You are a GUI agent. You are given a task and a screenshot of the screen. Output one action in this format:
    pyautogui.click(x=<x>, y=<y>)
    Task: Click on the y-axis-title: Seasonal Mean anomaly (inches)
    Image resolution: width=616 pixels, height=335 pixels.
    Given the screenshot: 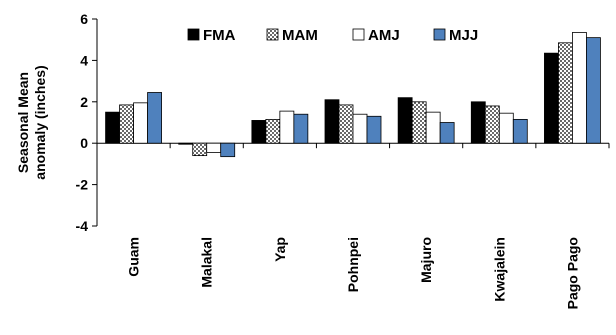 What is the action you would take?
    pyautogui.click(x=31, y=122)
    